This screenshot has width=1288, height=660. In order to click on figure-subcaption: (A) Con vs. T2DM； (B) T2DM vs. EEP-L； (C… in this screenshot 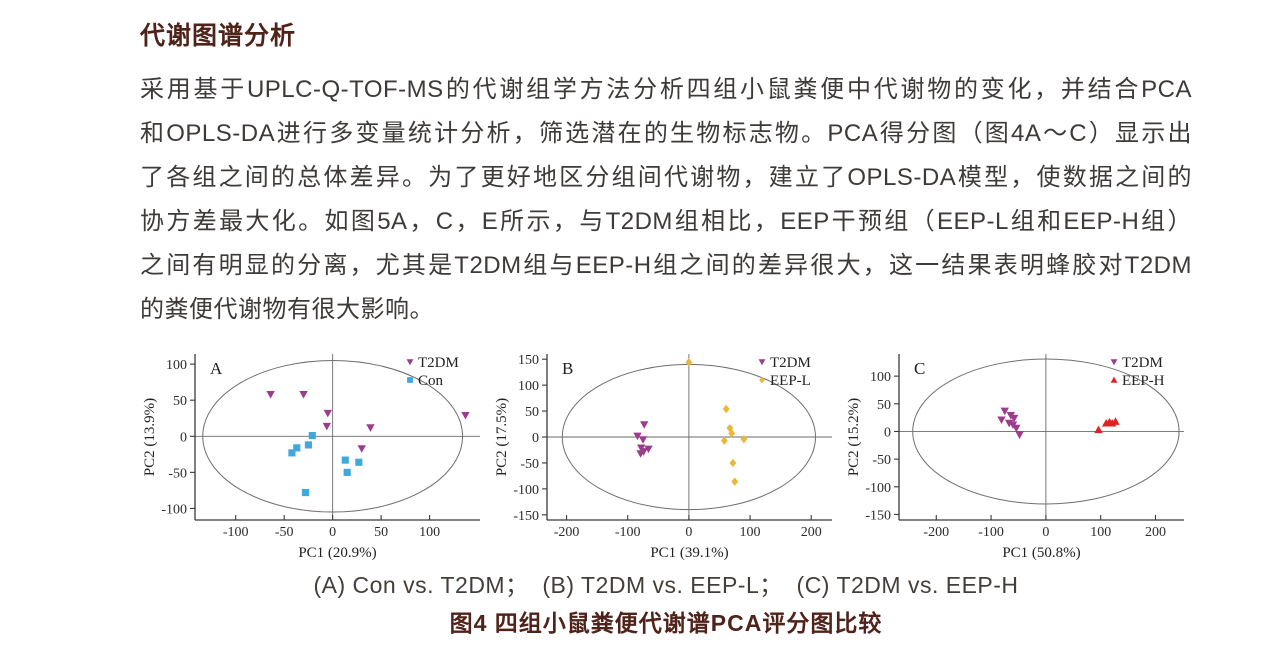, I will do `click(666, 585)`.